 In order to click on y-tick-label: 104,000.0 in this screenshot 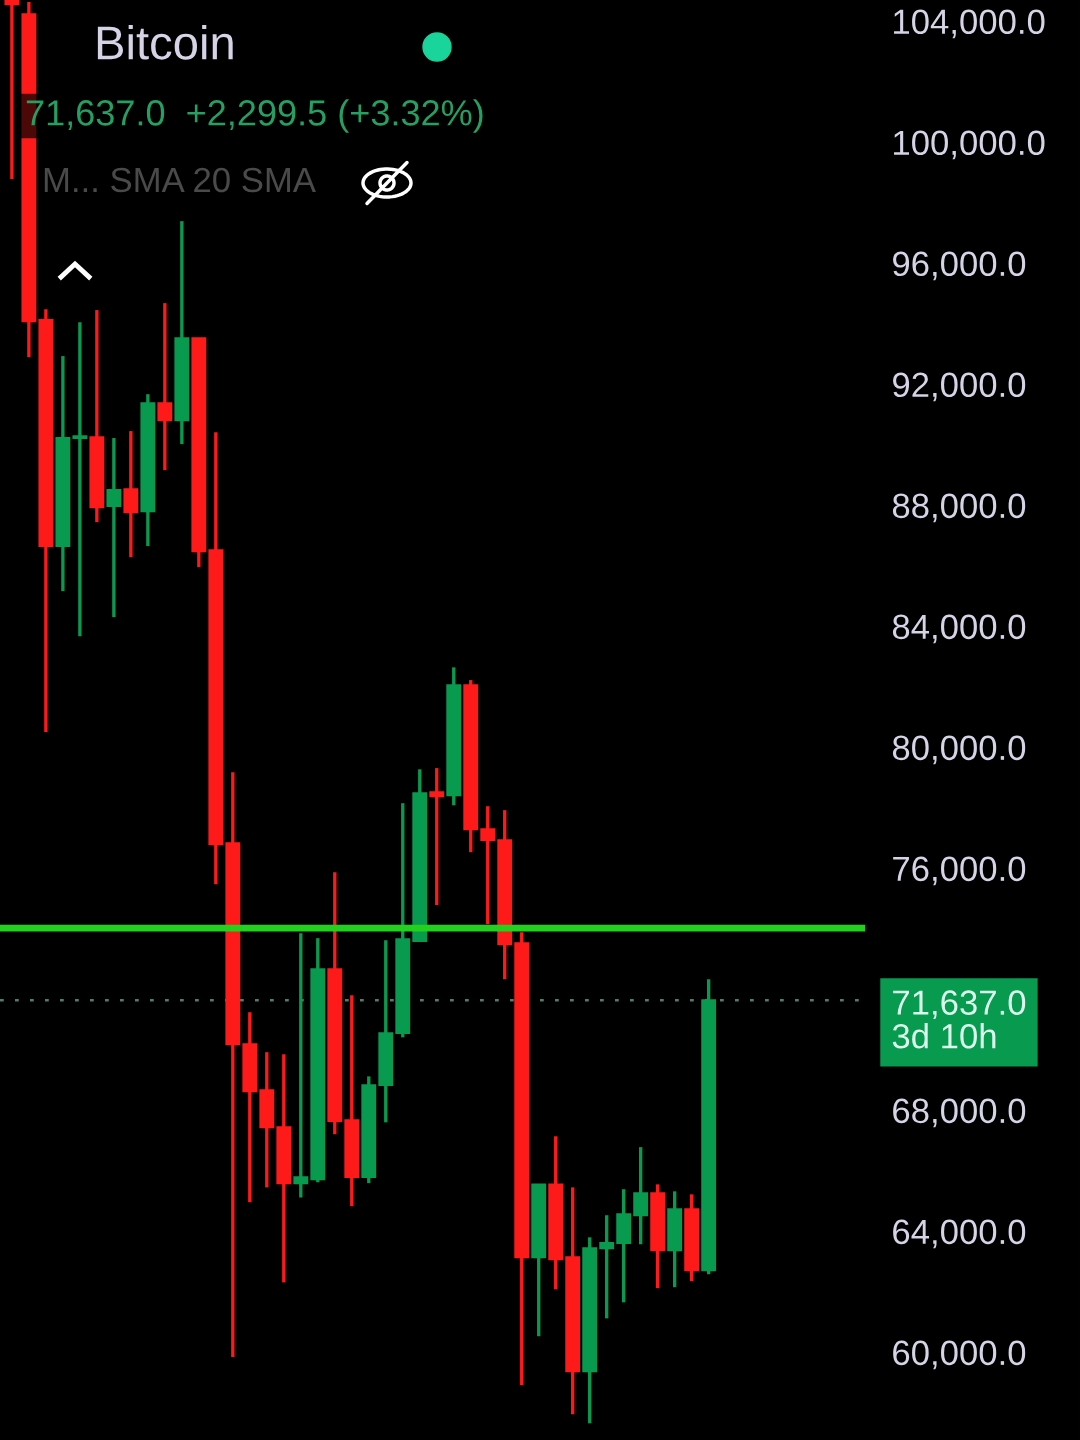, I will do `click(969, 24)`.